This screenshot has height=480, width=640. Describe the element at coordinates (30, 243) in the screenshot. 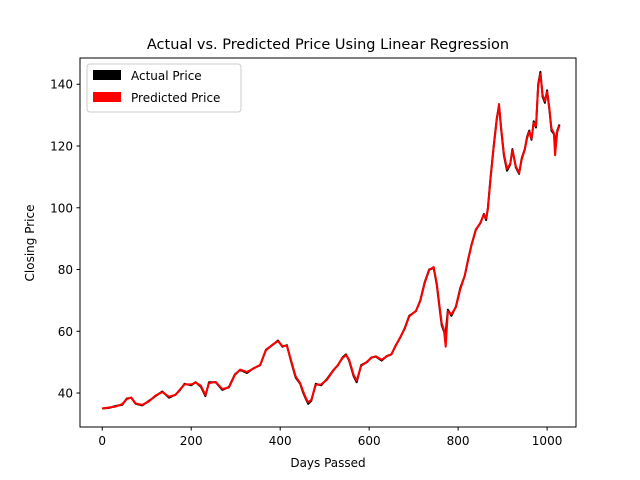

I see `y-axis-label: Closing Price` at that location.